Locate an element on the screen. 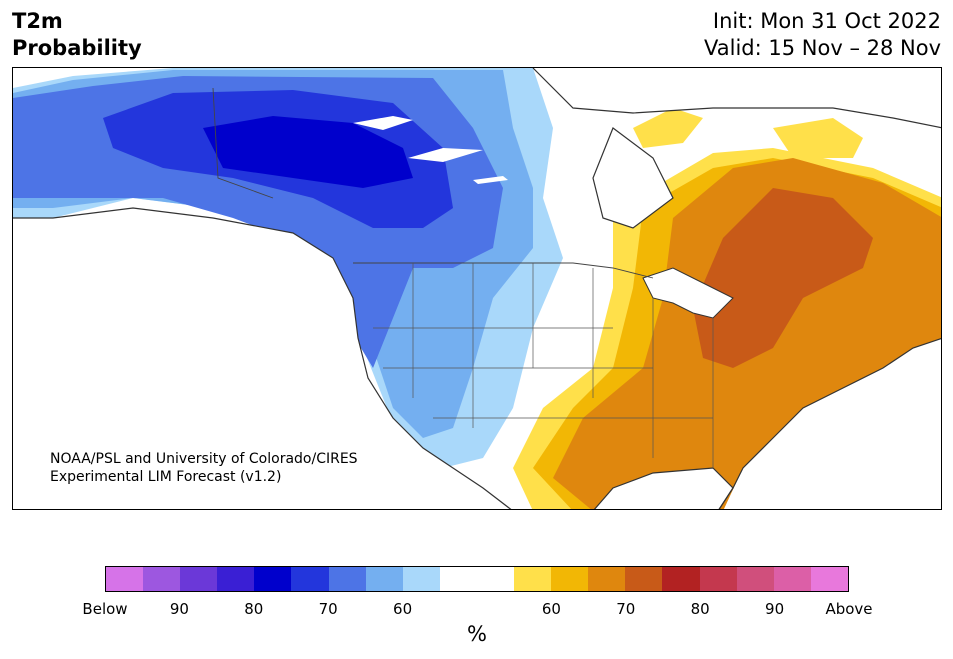 This screenshot has width=953, height=659. coastline-arctic is located at coordinates (736, 98).